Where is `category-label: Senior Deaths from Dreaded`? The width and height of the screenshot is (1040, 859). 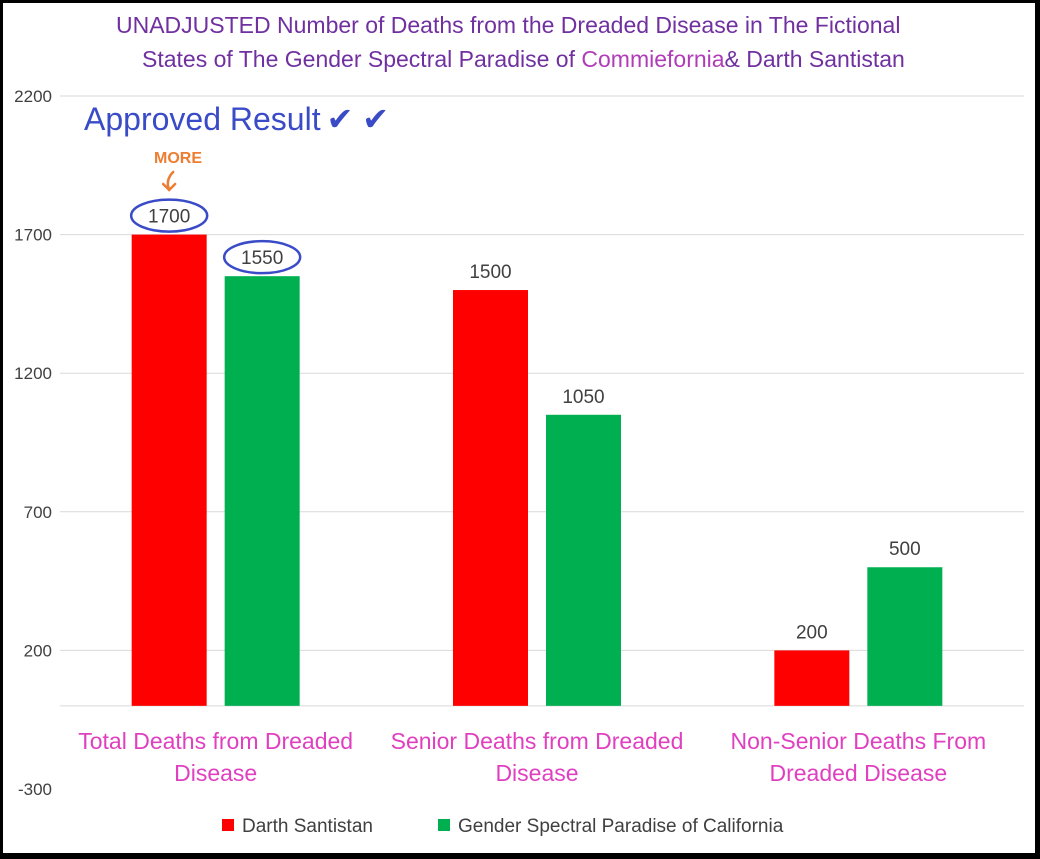 category-label: Senior Deaths from Dreaded is located at coordinates (537, 741).